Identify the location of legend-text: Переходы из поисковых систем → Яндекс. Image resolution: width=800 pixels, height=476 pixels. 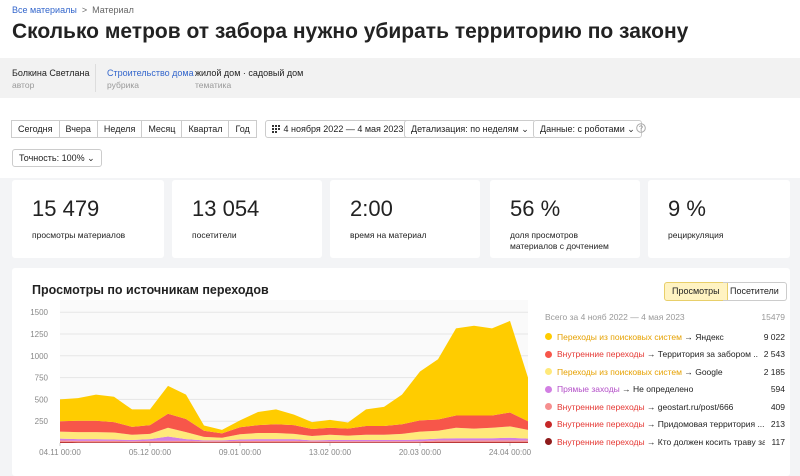
(657, 337).